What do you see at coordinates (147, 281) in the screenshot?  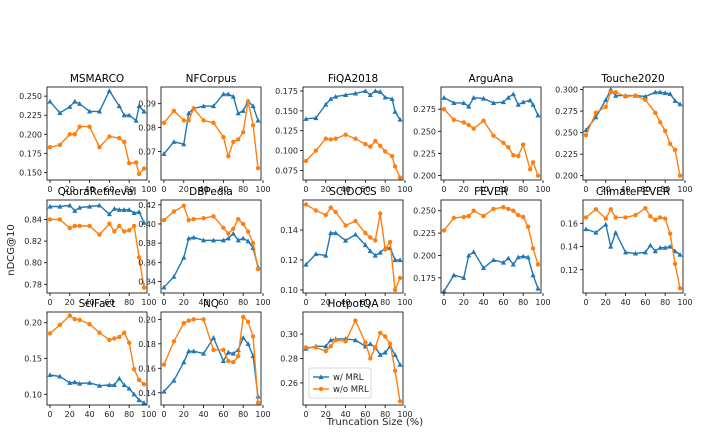 I see `y-tick-label: 0.34` at bounding box center [147, 281].